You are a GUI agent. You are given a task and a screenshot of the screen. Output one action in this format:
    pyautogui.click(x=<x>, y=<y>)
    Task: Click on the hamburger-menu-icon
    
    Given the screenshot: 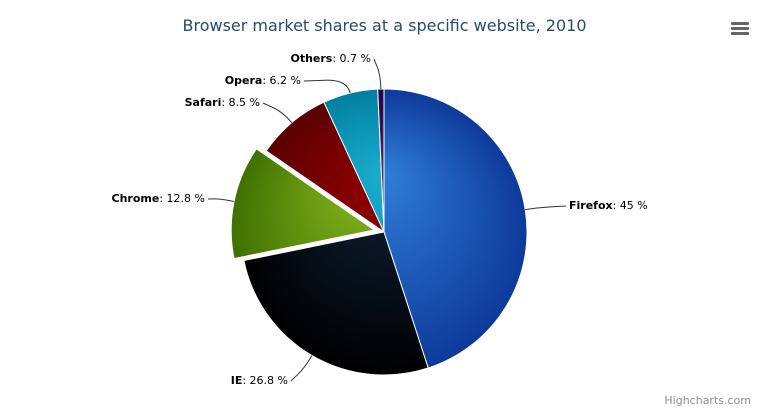 What is the action you would take?
    pyautogui.click(x=740, y=30)
    